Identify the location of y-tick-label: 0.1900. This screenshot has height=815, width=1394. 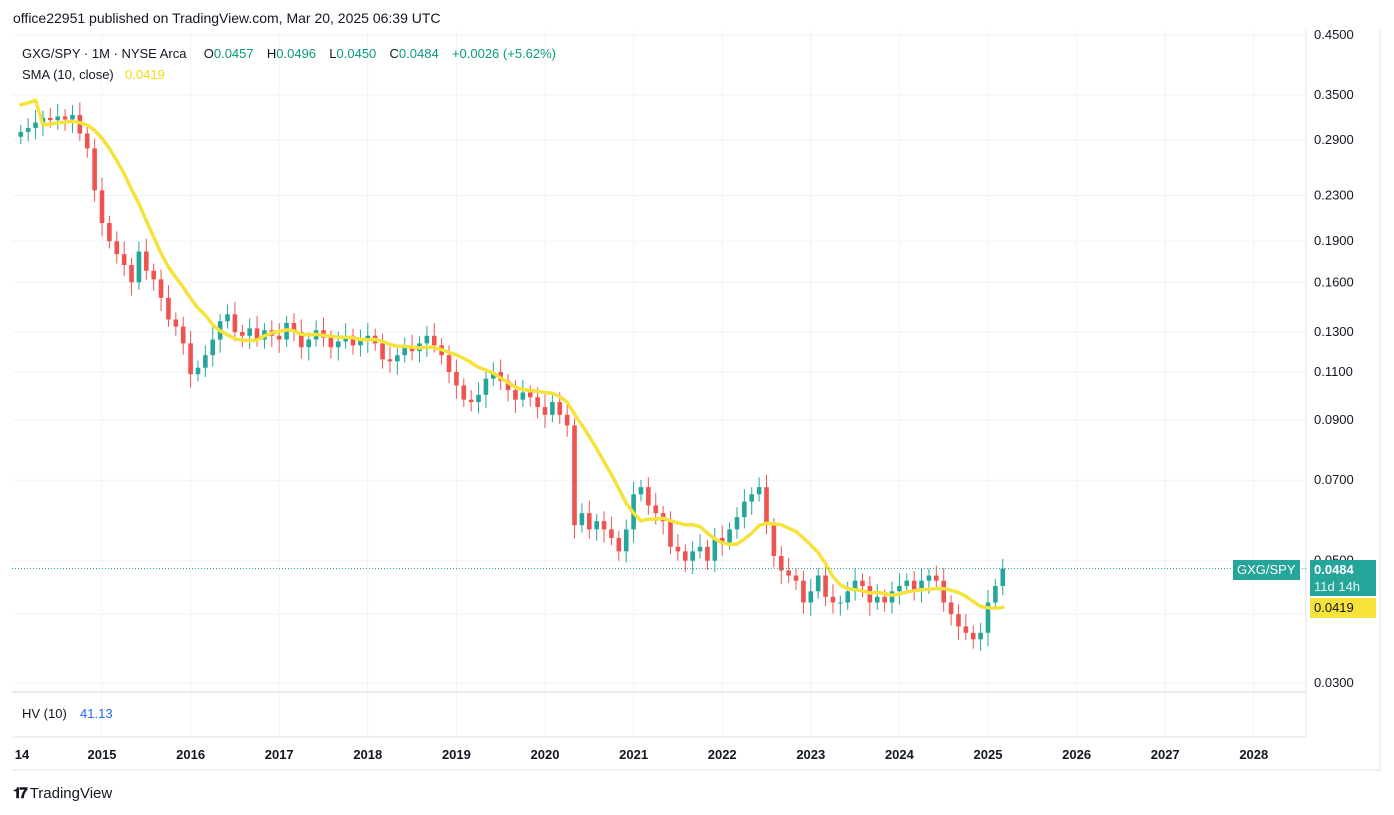
(1334, 240).